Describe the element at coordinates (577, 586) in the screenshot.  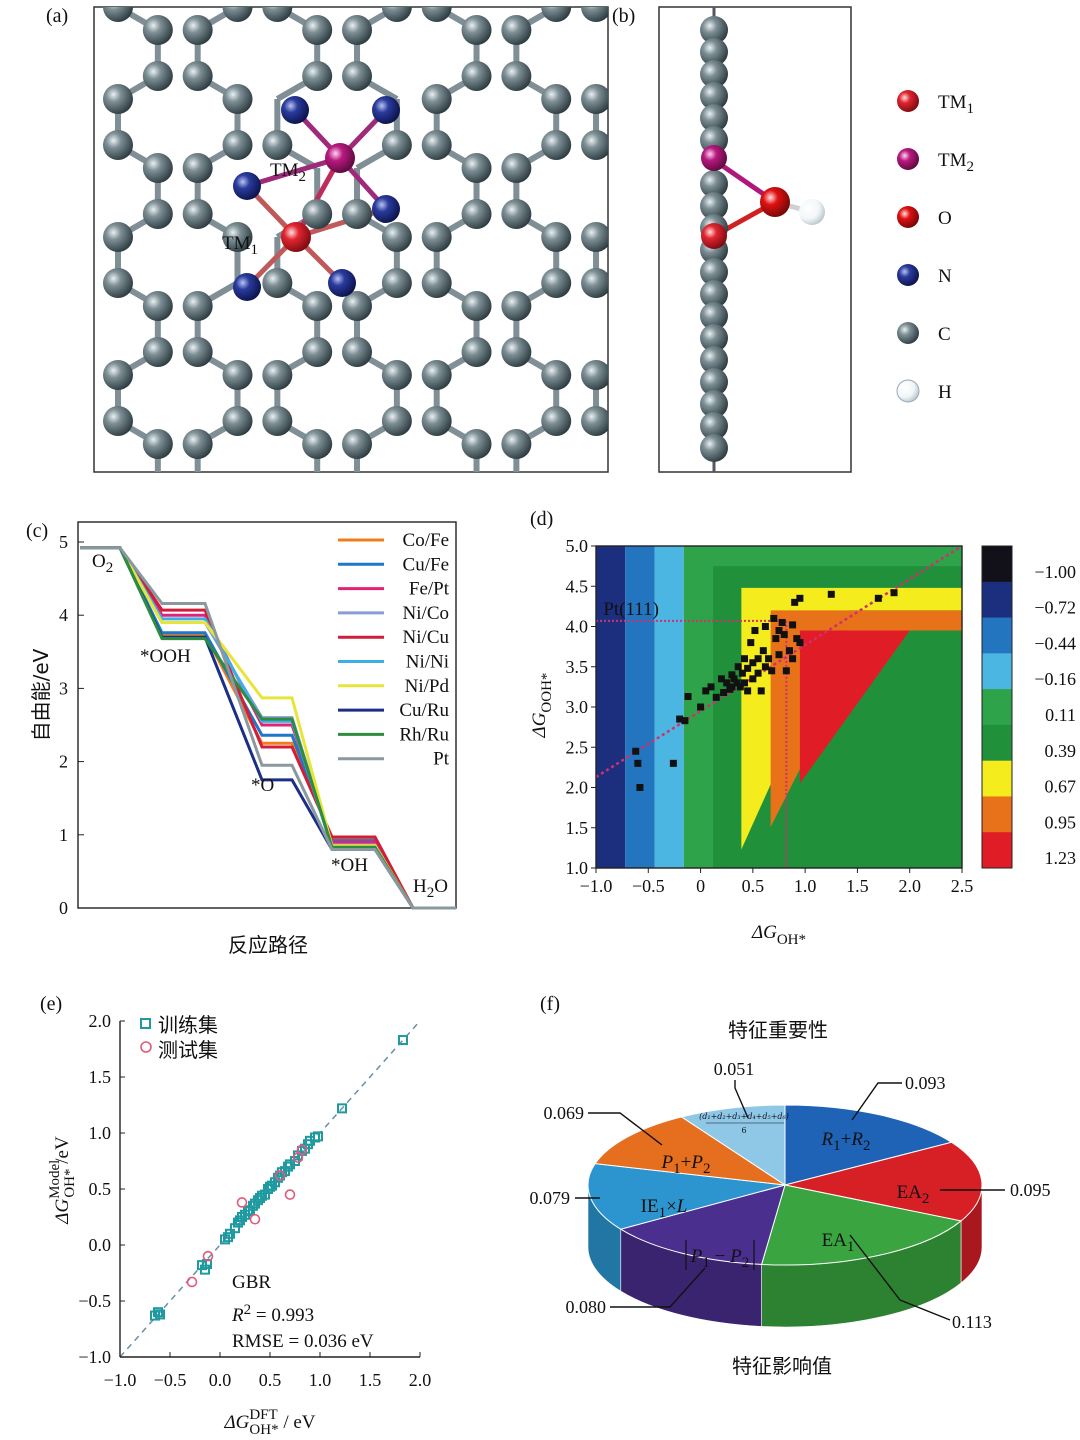
I see `d-ytick-label: 4.5` at that location.